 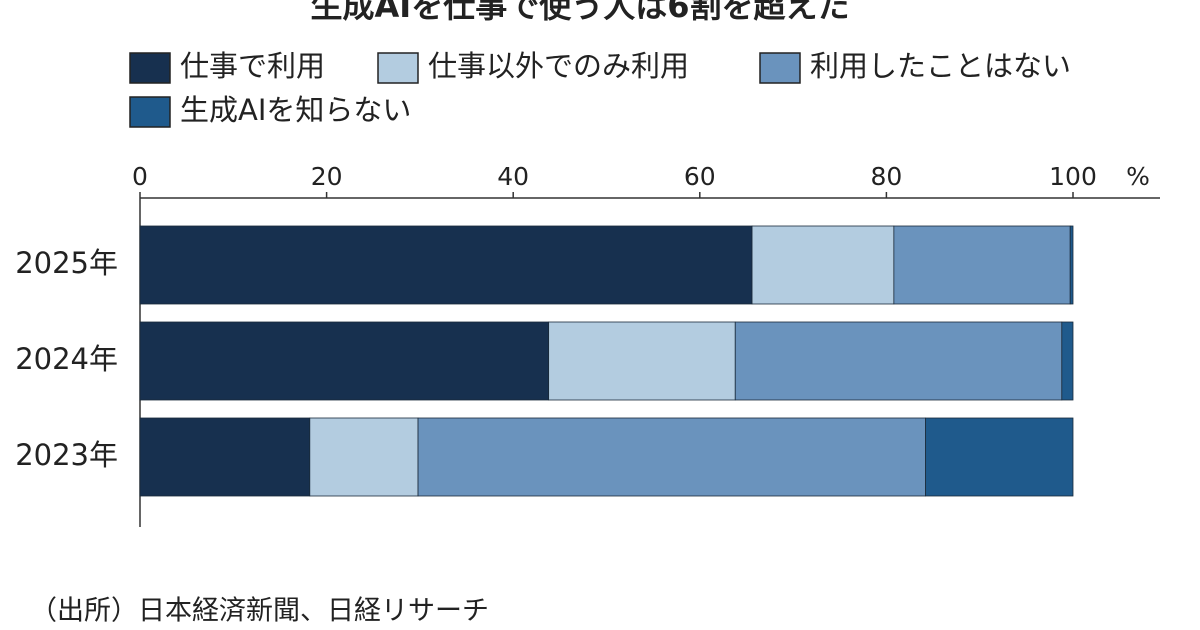 I want to click on x-tick-label: 20, so click(x=327, y=176).